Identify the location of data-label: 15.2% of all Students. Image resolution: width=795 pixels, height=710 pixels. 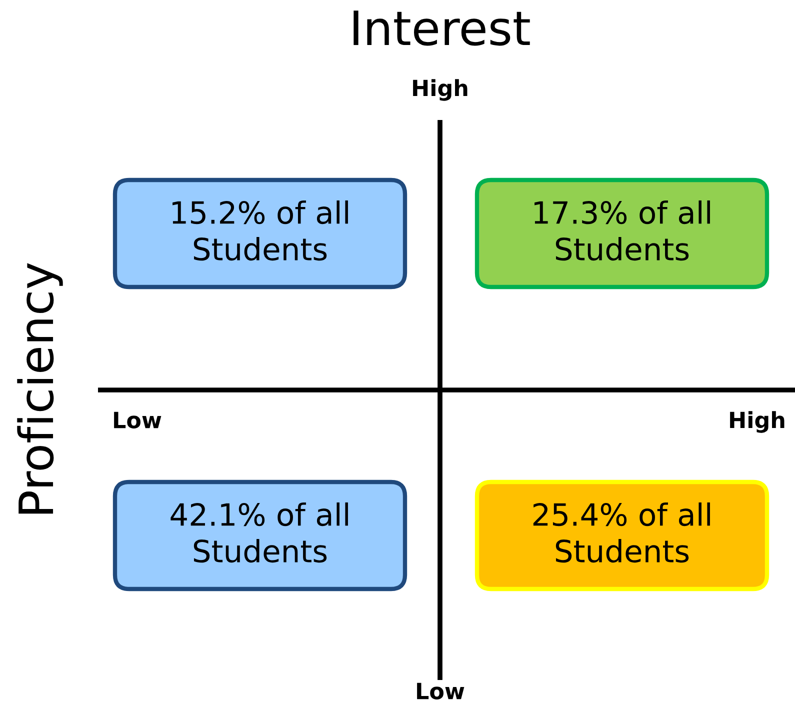
(260, 230).